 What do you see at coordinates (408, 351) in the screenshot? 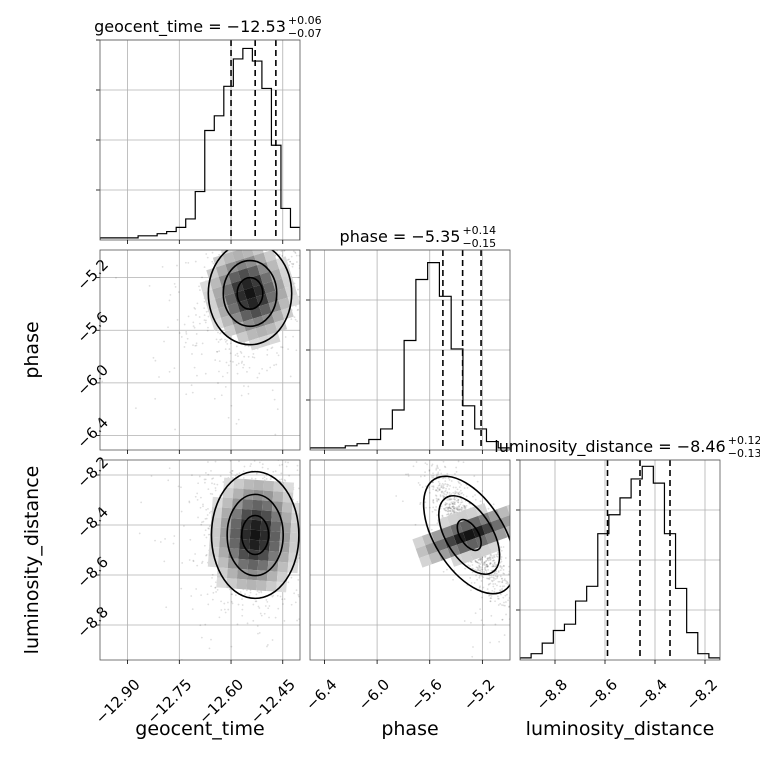
I see `panel-phase-phase` at bounding box center [408, 351].